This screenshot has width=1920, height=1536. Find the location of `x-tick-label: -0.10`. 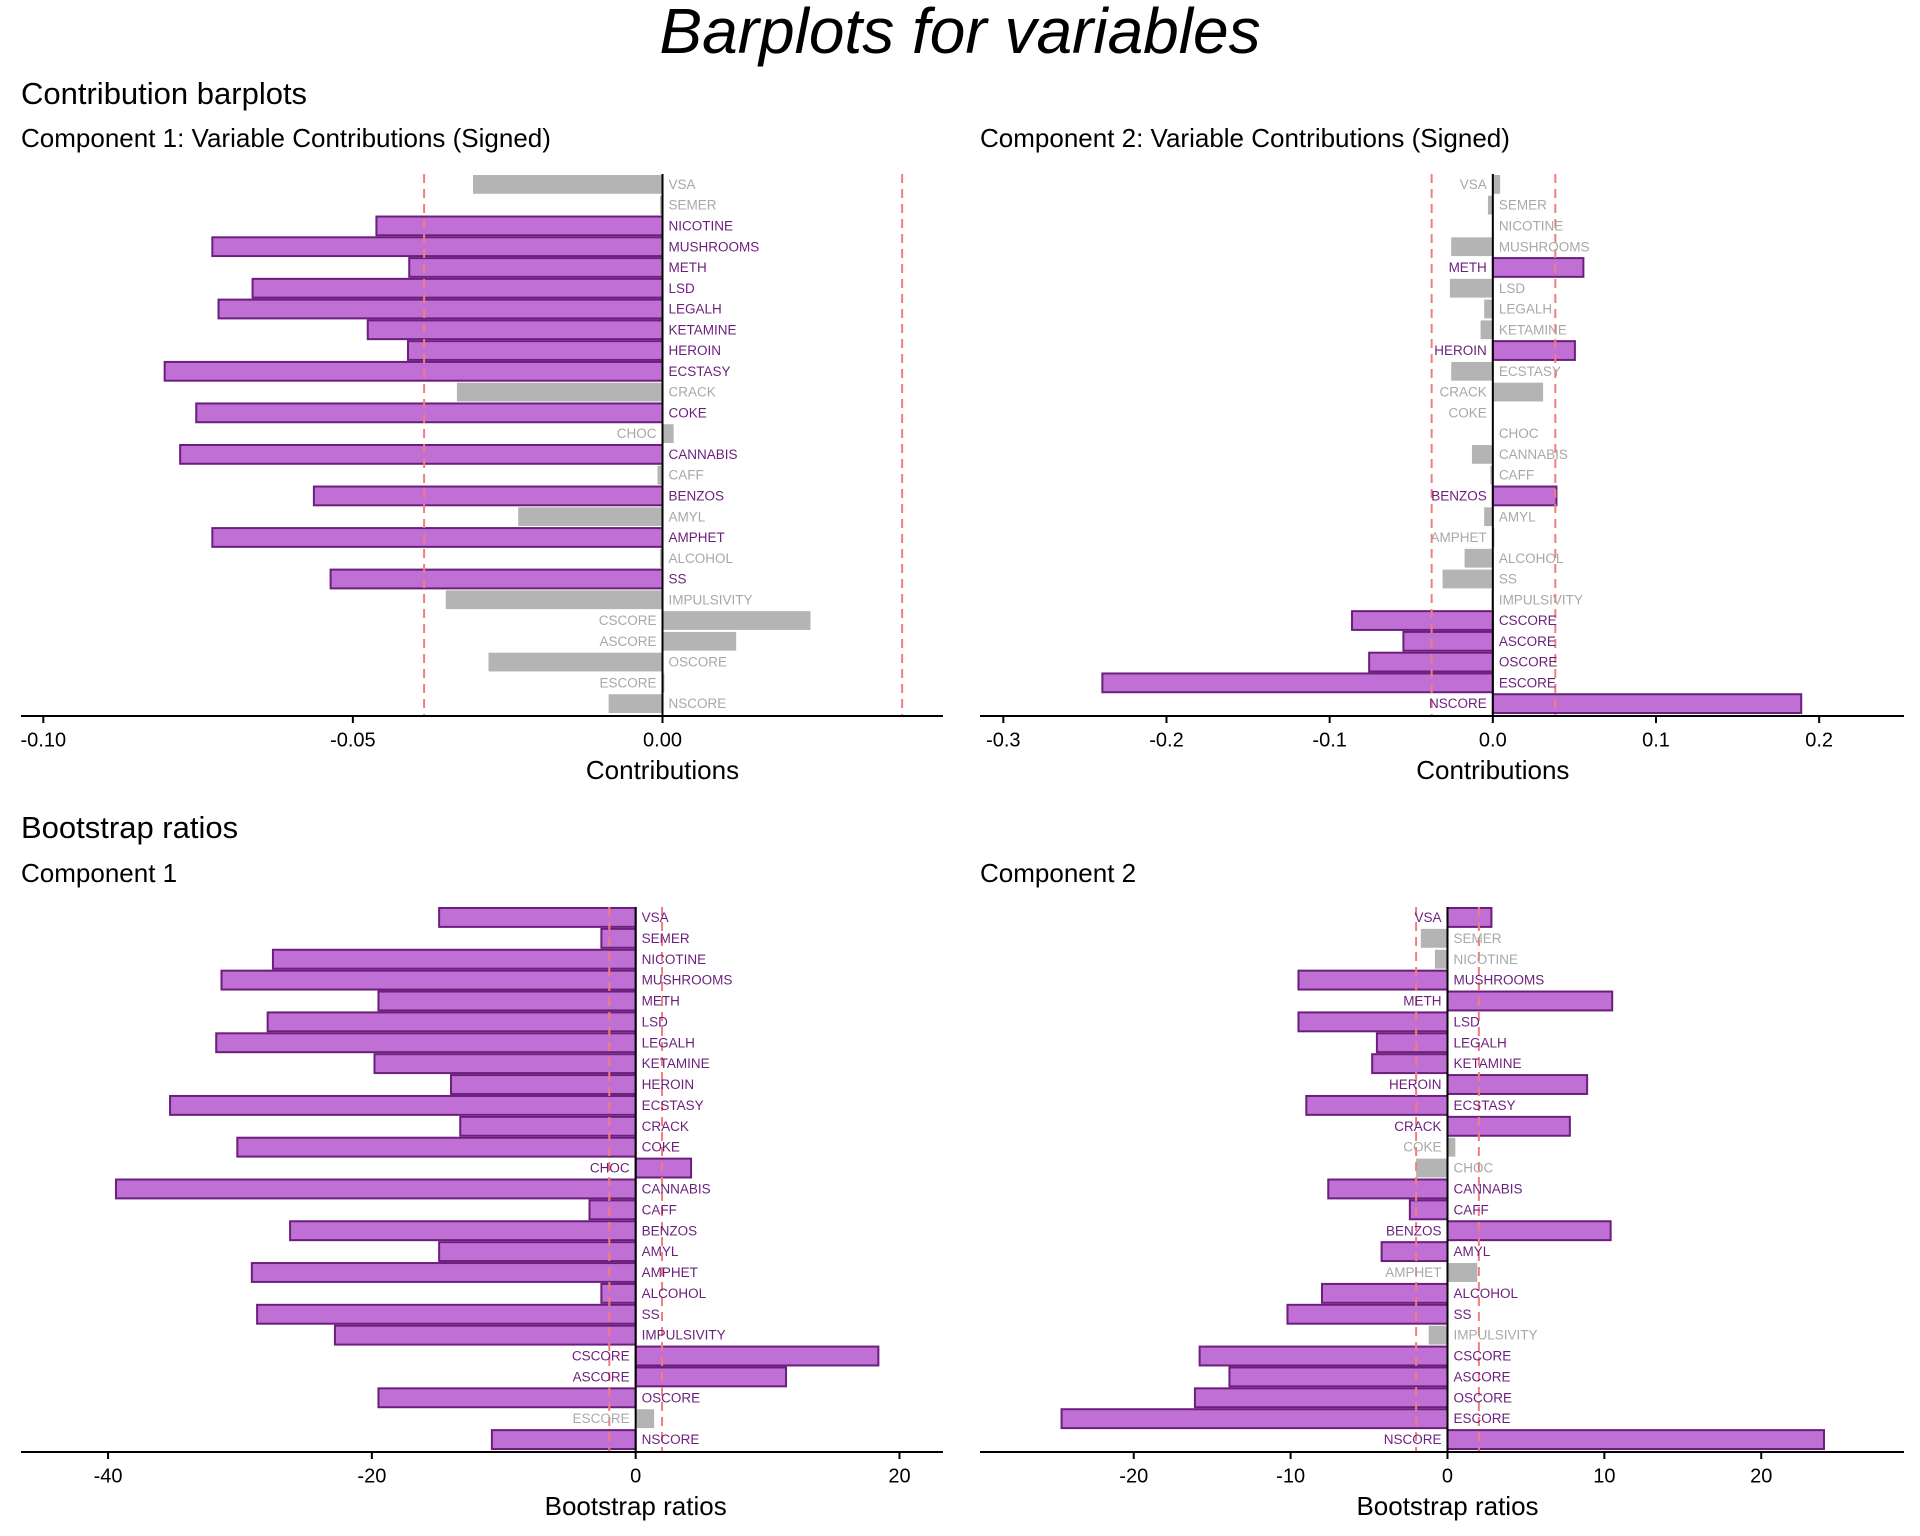

x-tick-label: -0.10 is located at coordinates (43, 740).